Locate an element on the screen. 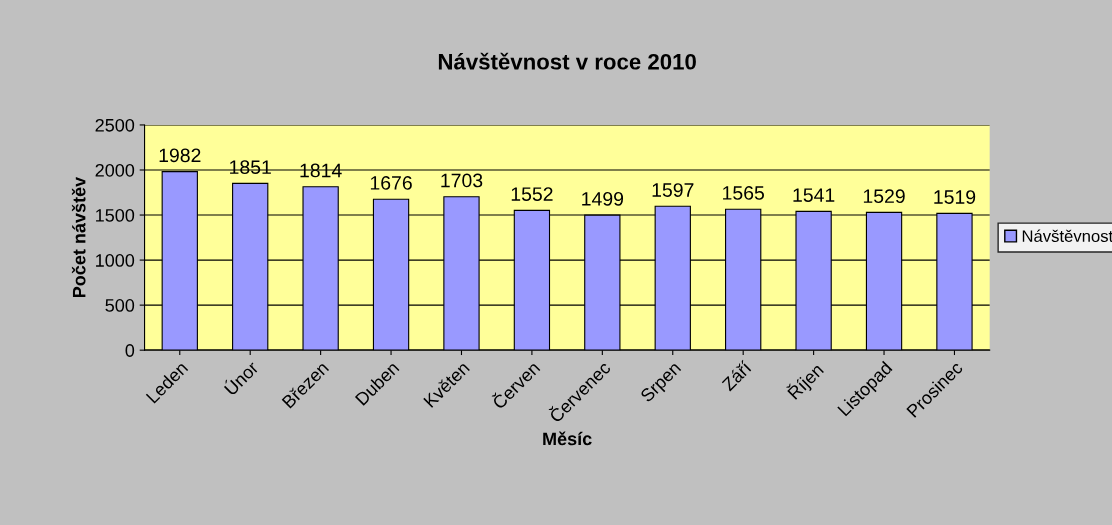 This screenshot has width=1112, height=525. data-label: 1703 is located at coordinates (462, 180).